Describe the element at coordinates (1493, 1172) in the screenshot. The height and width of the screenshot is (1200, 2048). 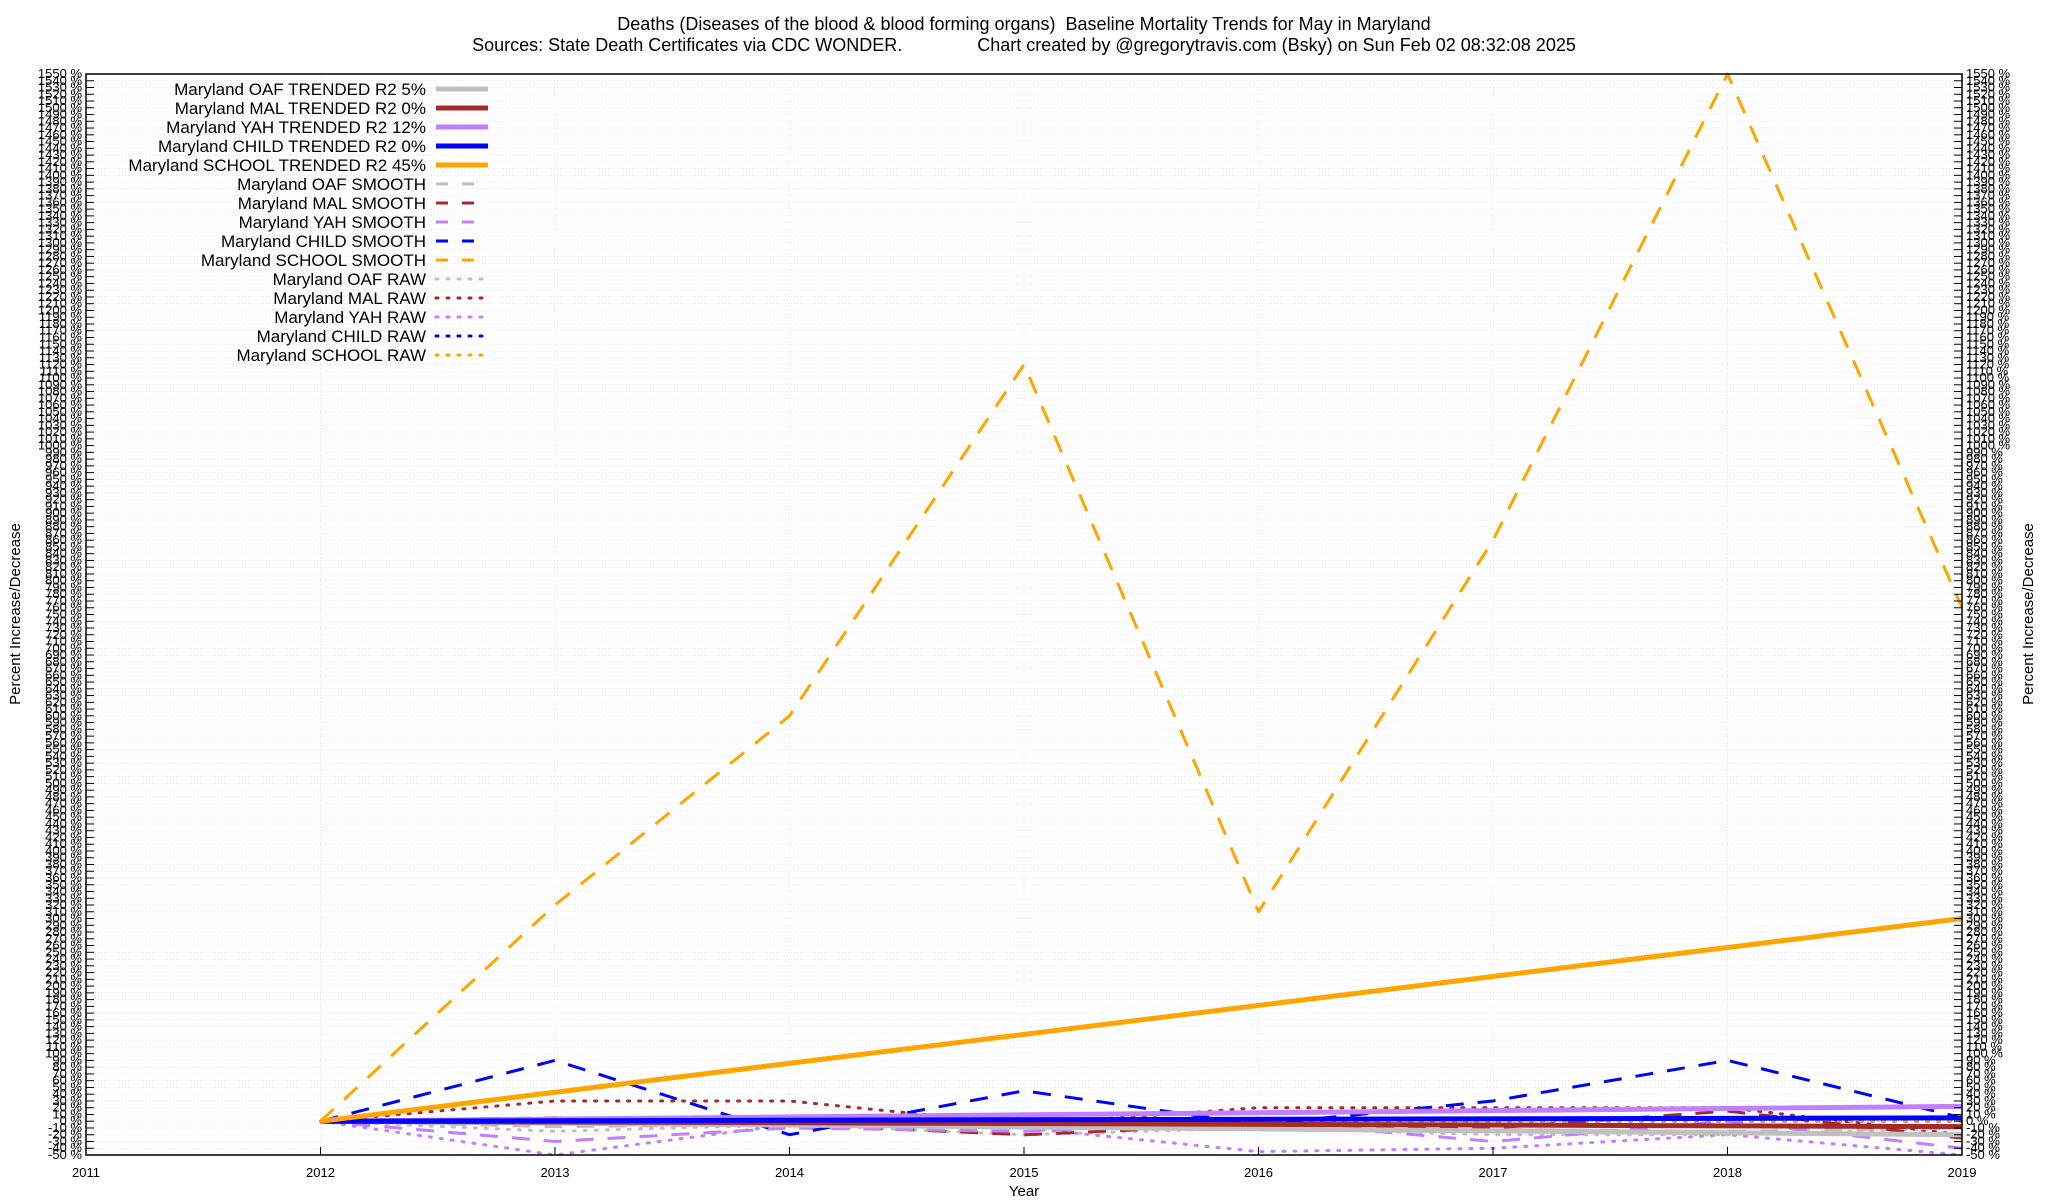
I see `x-tick-label: 2017` at that location.